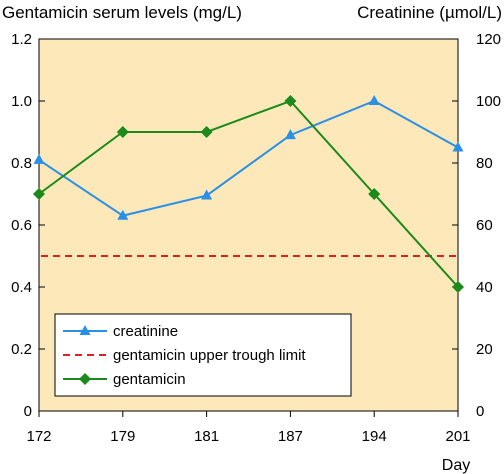 The height and width of the screenshot is (474, 504). What do you see at coordinates (488, 39) in the screenshot?
I see `right-y-tick-label: 120` at bounding box center [488, 39].